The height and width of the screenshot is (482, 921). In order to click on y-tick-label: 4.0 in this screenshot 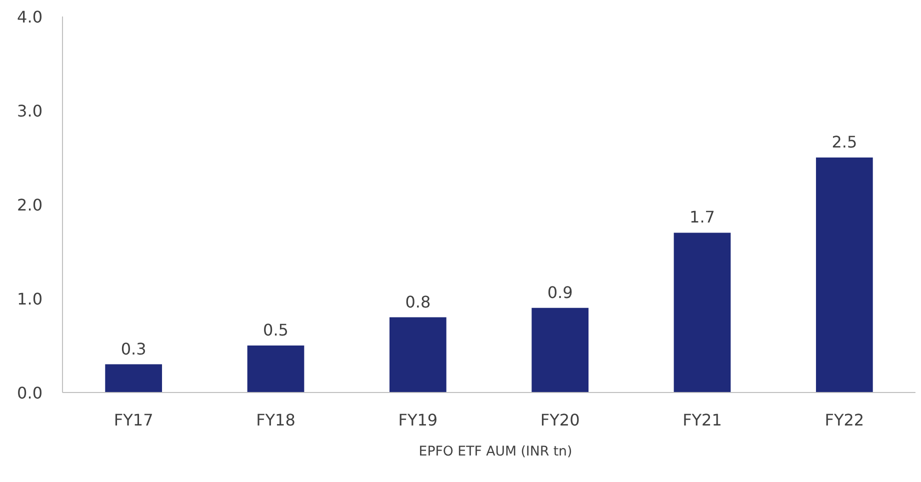, I will do `click(30, 17)`.